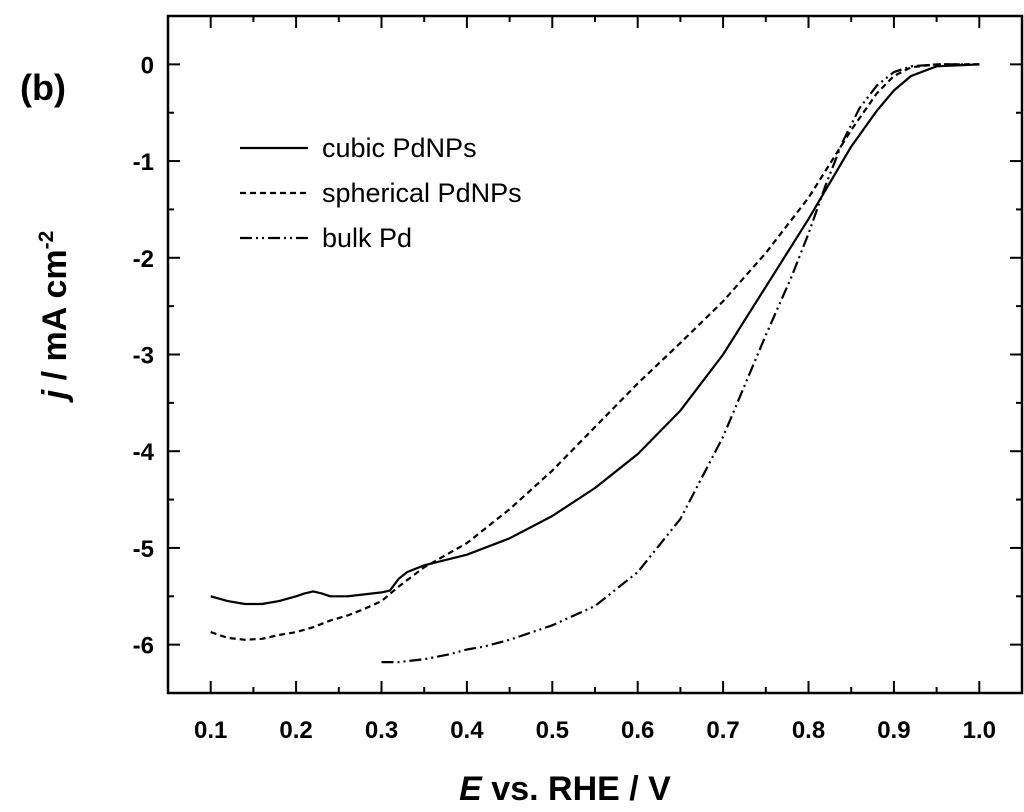  I want to click on y-axis-title: j / mA cm-2, so click(54, 317).